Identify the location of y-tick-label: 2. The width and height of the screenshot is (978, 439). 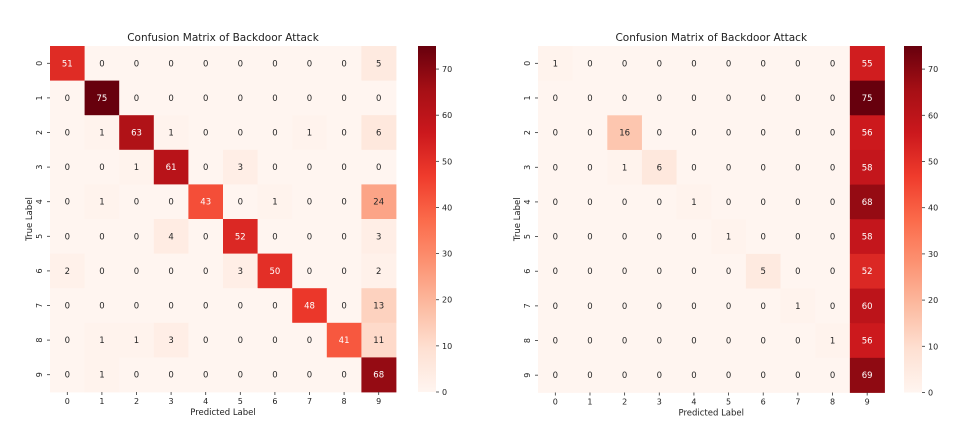
(527, 132).